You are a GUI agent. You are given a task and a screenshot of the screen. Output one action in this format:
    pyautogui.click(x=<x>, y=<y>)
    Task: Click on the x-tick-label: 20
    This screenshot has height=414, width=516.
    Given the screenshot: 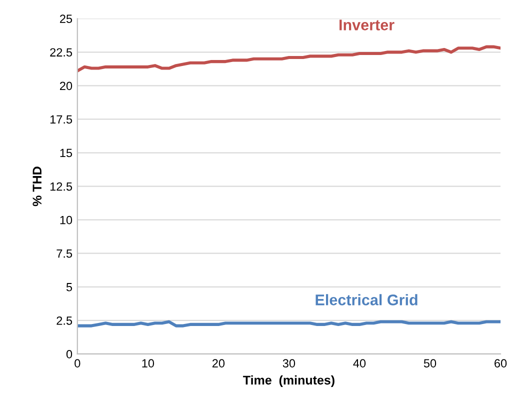 What is the action you would take?
    pyautogui.click(x=218, y=363)
    